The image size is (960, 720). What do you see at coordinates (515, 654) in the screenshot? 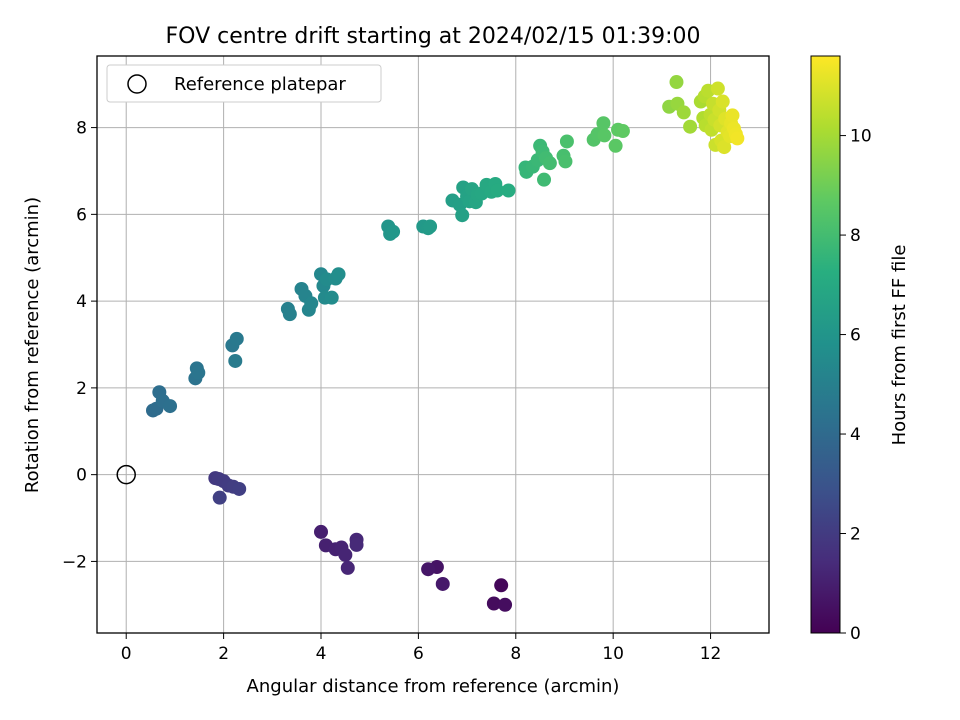
I see `x-tick-label: 8` at bounding box center [515, 654].